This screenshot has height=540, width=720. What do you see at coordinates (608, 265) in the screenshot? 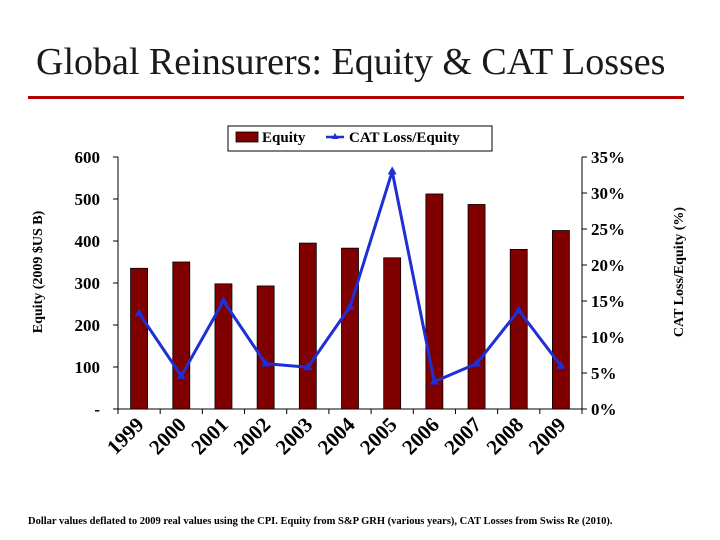
I see `y2-tick-label: 20%` at bounding box center [608, 265].